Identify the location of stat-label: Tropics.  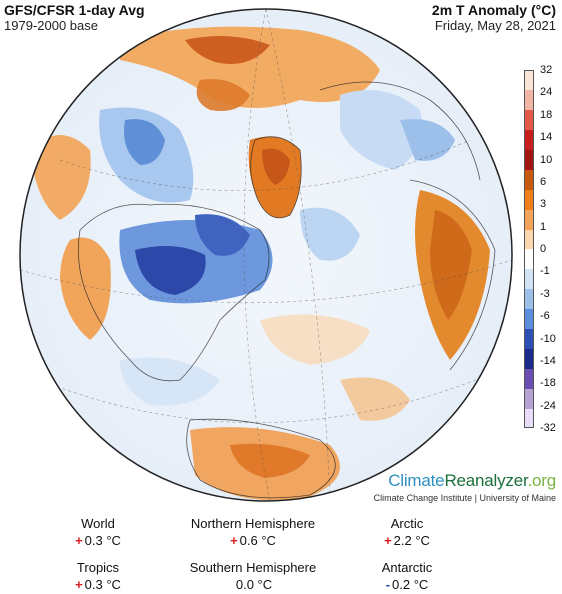
(98, 567).